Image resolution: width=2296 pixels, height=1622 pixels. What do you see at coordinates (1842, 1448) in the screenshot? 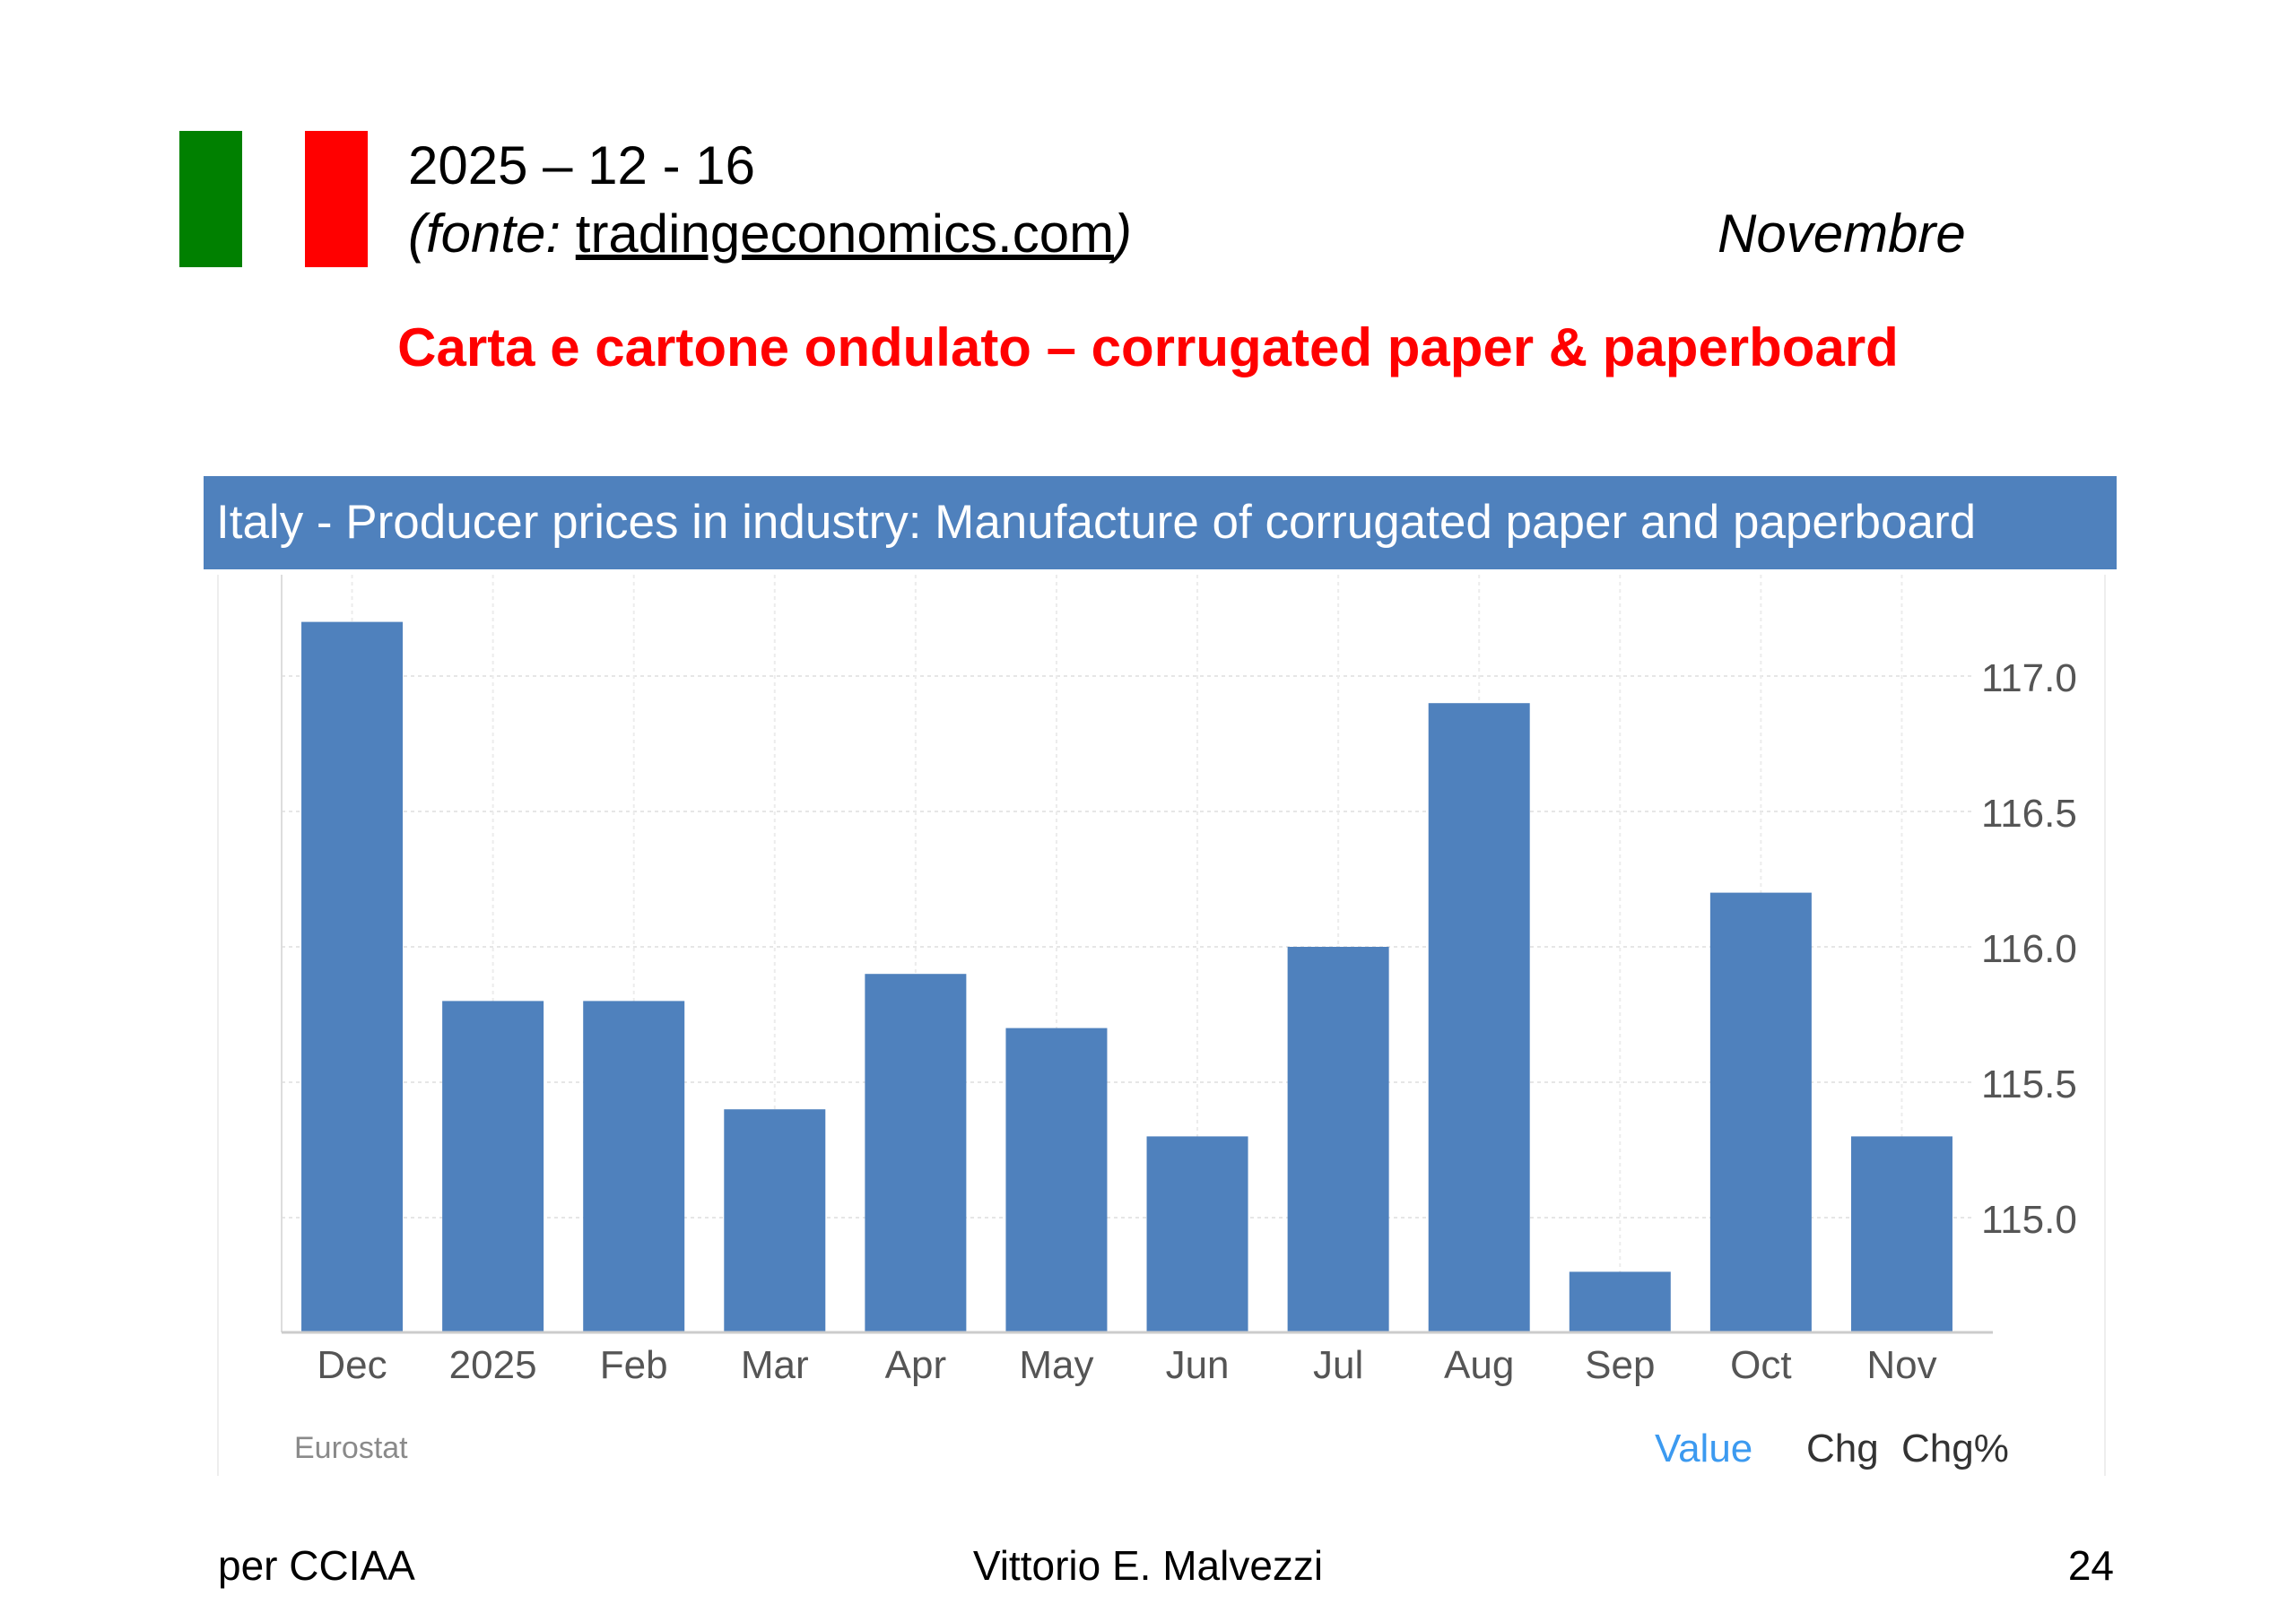
I see `tab-chg: Chg` at bounding box center [1842, 1448].